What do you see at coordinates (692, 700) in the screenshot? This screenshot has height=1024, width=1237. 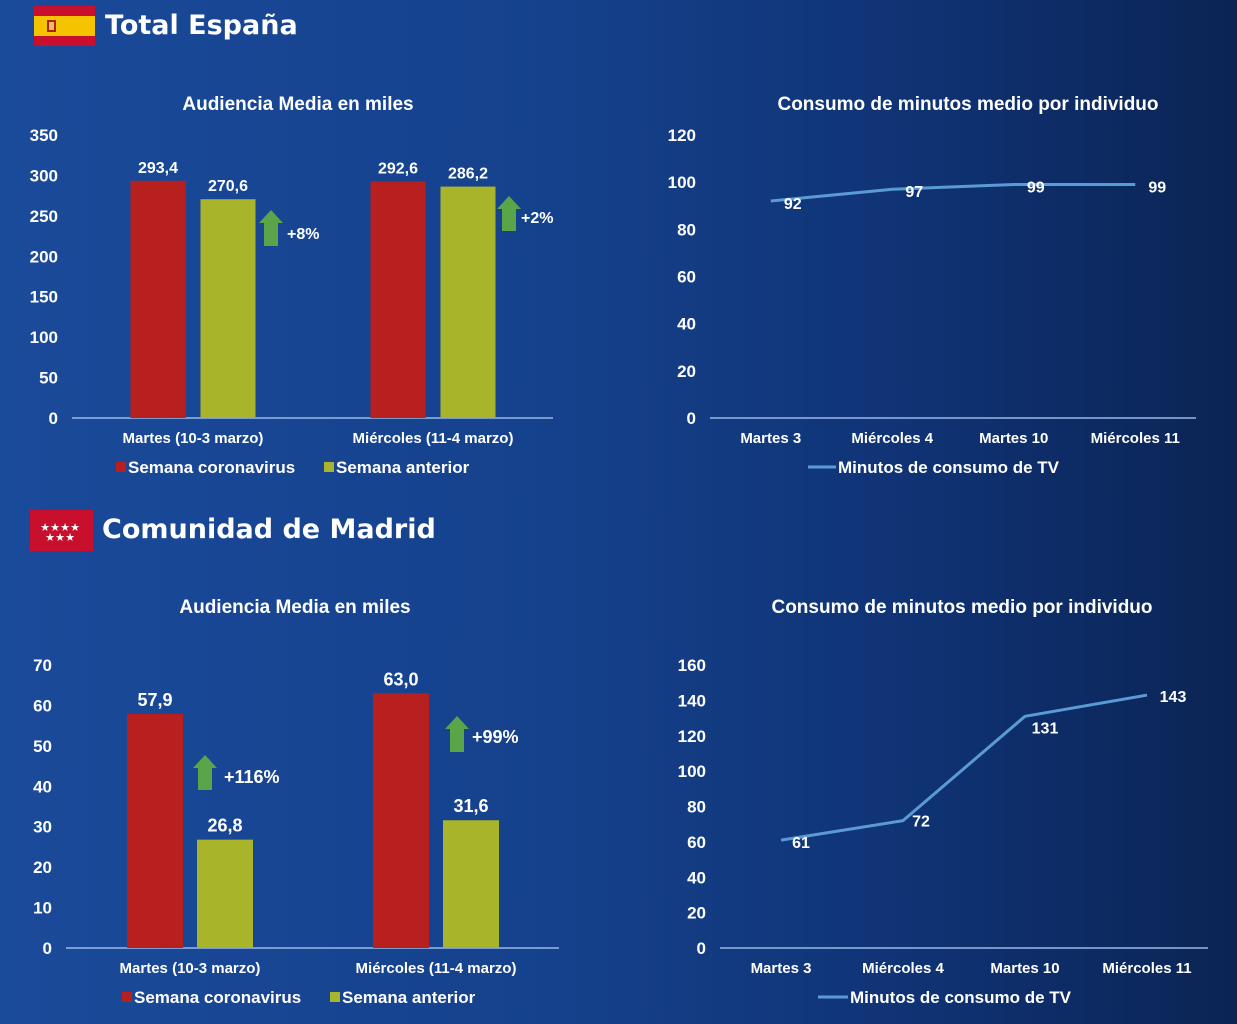 I see `y-tick-label: 140` at bounding box center [692, 700].